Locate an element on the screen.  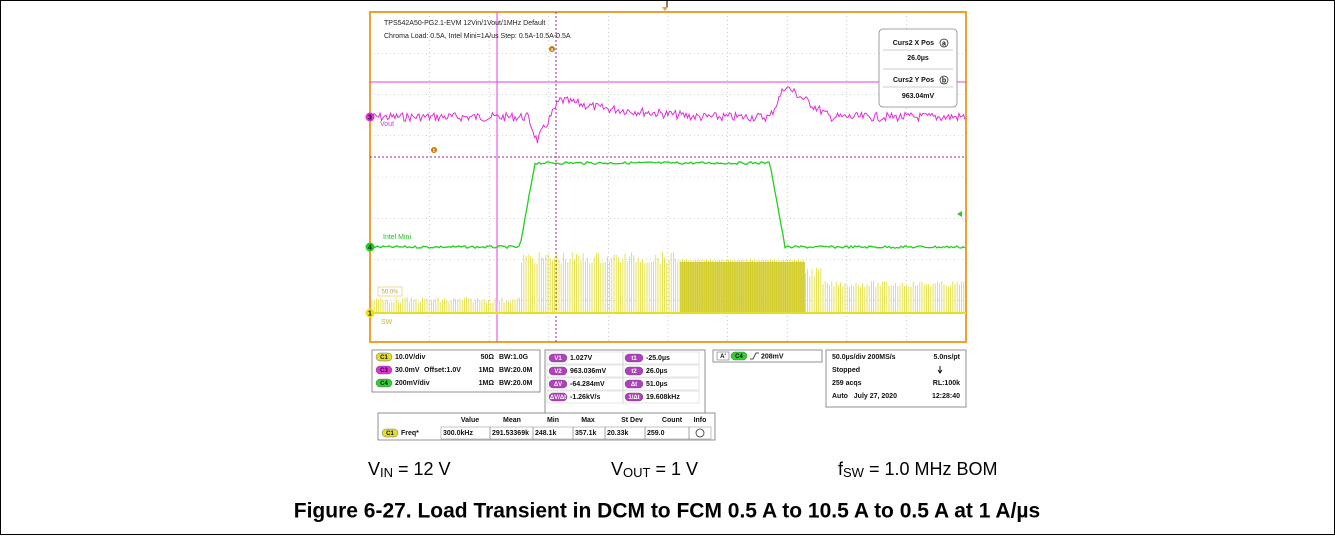
cursor-marker-label: a is located at coordinates (552, 50).